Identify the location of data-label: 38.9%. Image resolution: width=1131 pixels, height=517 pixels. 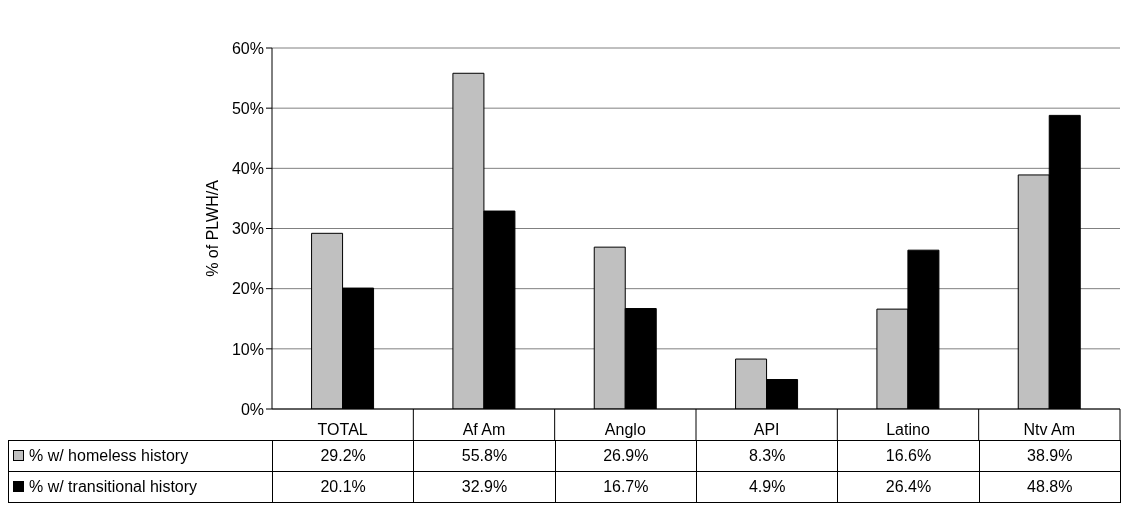
(1050, 456).